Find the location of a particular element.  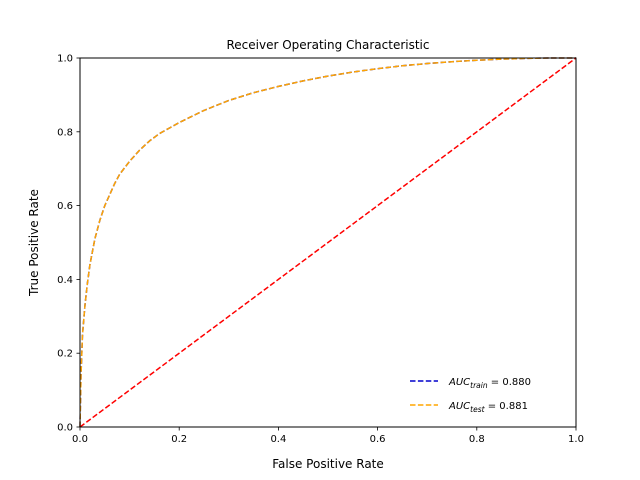

x-axis-label: False Positive Rate is located at coordinates (328, 464).